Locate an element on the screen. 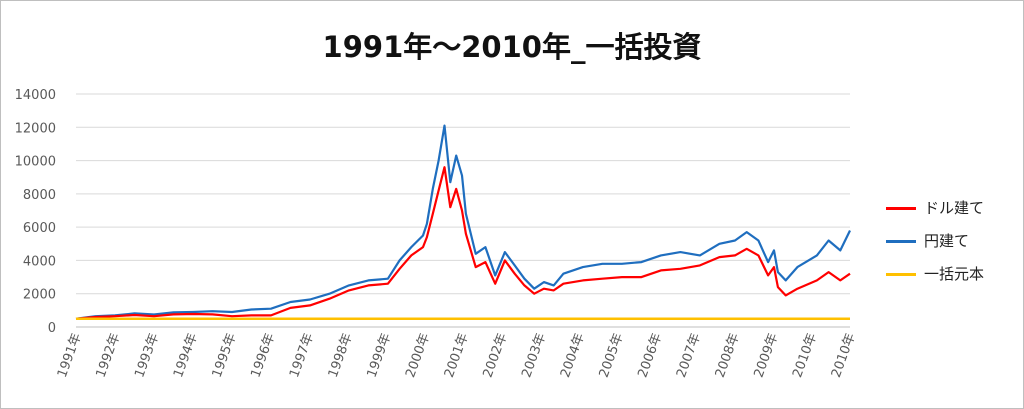  x-tick-label: 1994年 is located at coordinates (186, 355).